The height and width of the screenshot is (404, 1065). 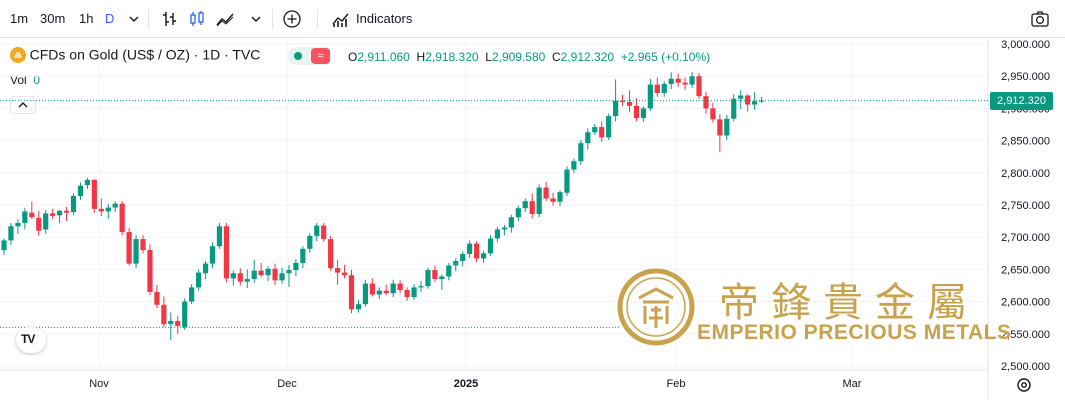 What do you see at coordinates (384, 18) in the screenshot?
I see `indicators-button: Indicators` at bounding box center [384, 18].